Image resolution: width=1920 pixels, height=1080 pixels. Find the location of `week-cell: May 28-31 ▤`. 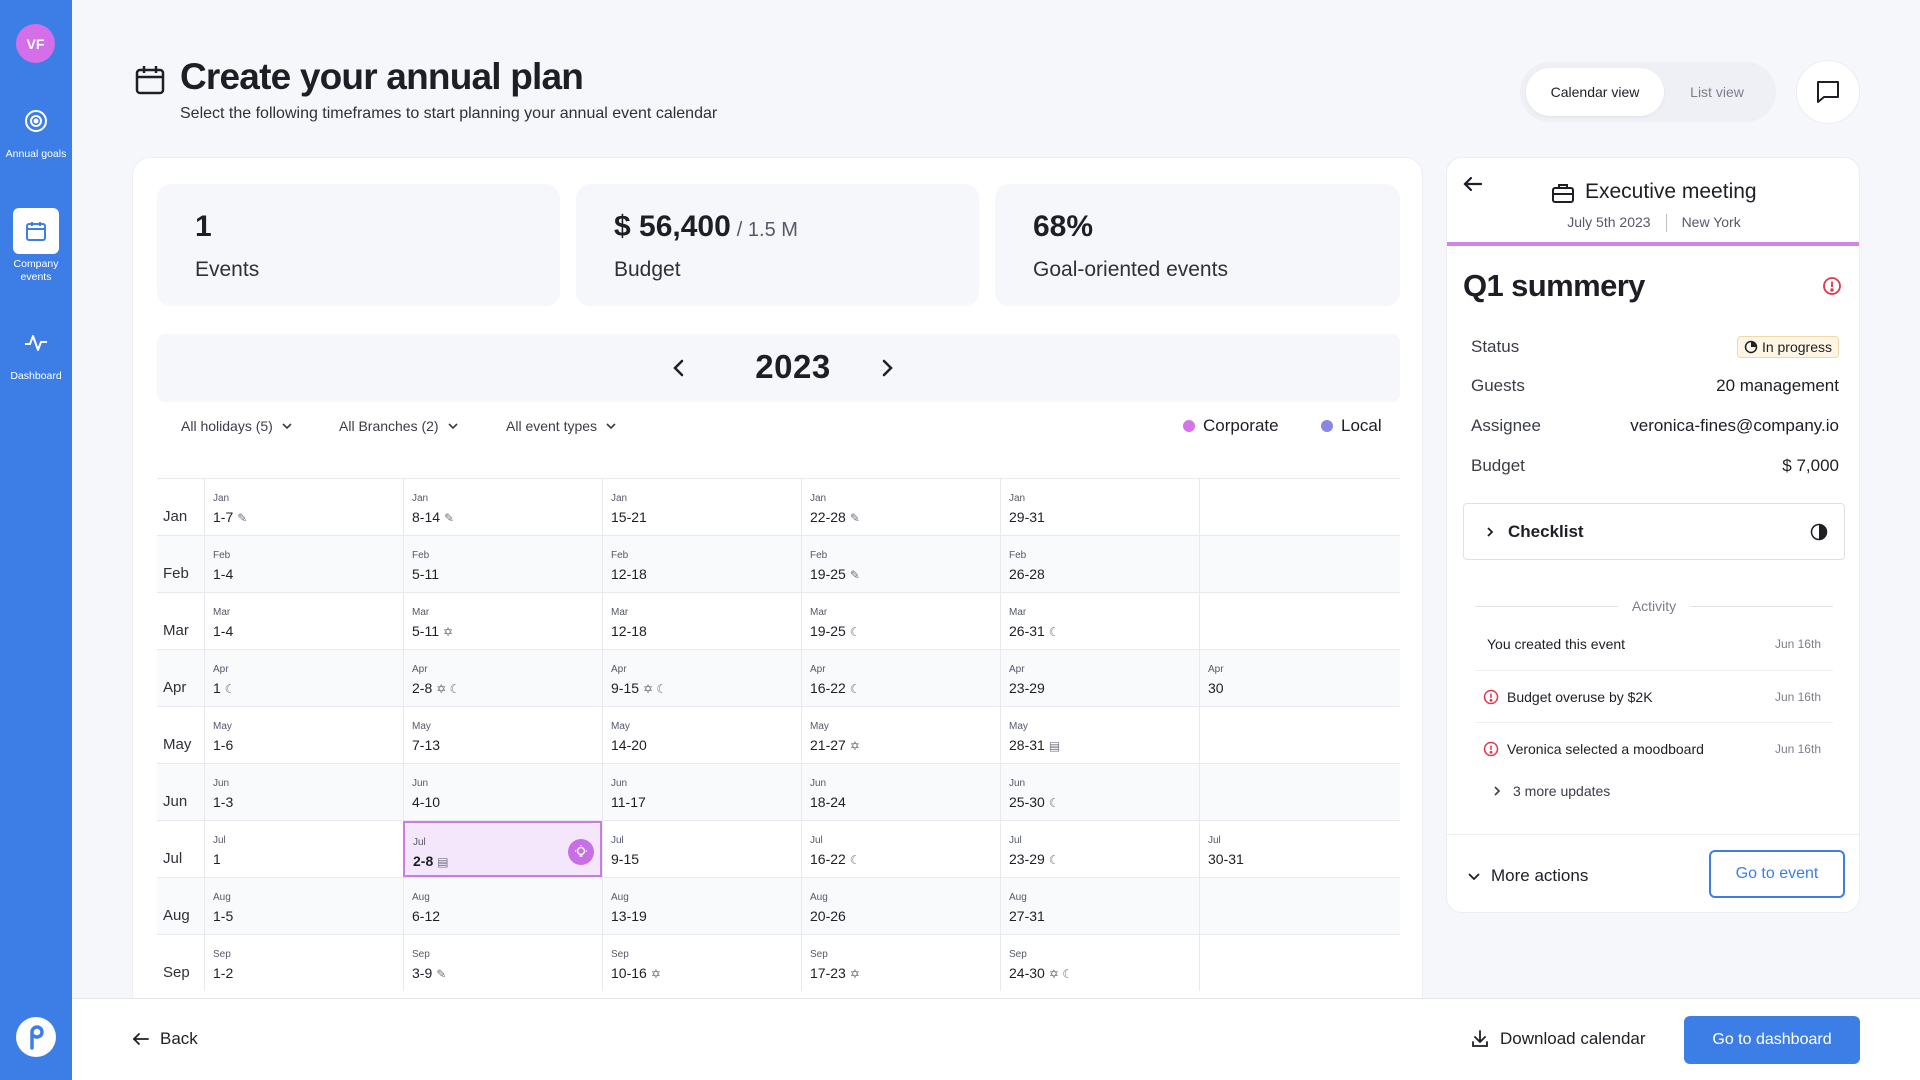

week-cell: May 28-31 ▤ is located at coordinates (1099, 735).